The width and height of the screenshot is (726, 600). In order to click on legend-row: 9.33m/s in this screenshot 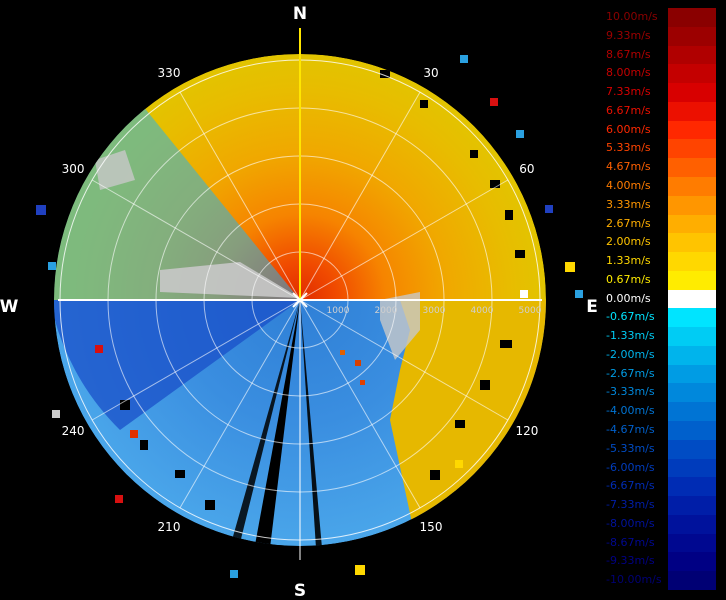, I will do `click(660, 36)`.